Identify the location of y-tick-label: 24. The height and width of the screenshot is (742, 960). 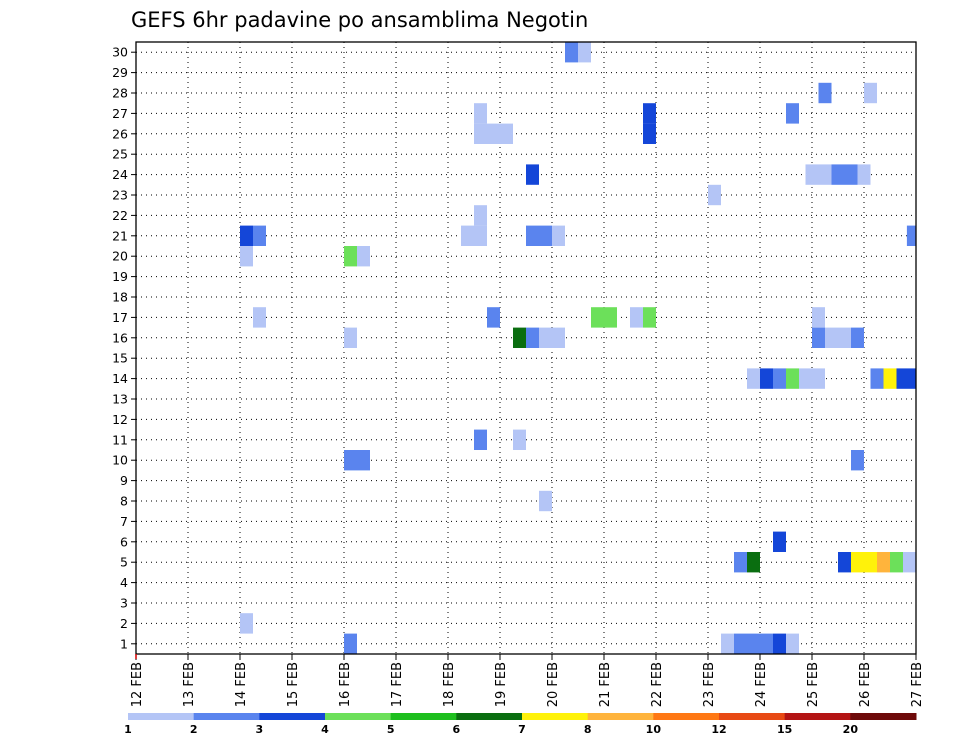
(120, 174).